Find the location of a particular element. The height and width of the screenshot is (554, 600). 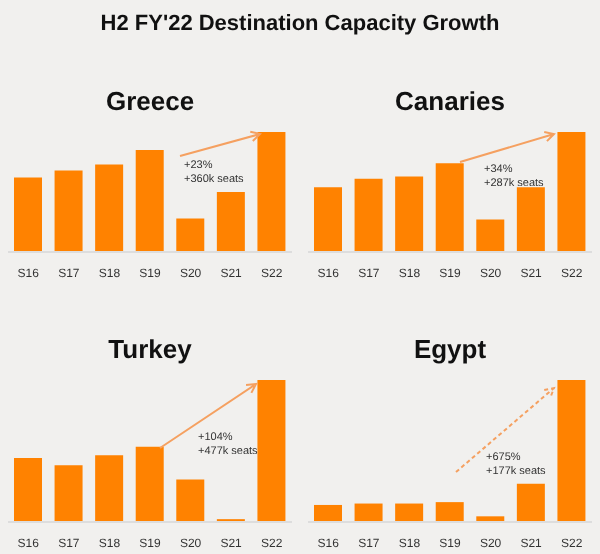

chart-title: H2 FY'22 Destination Capacity Growth is located at coordinates (300, 24).